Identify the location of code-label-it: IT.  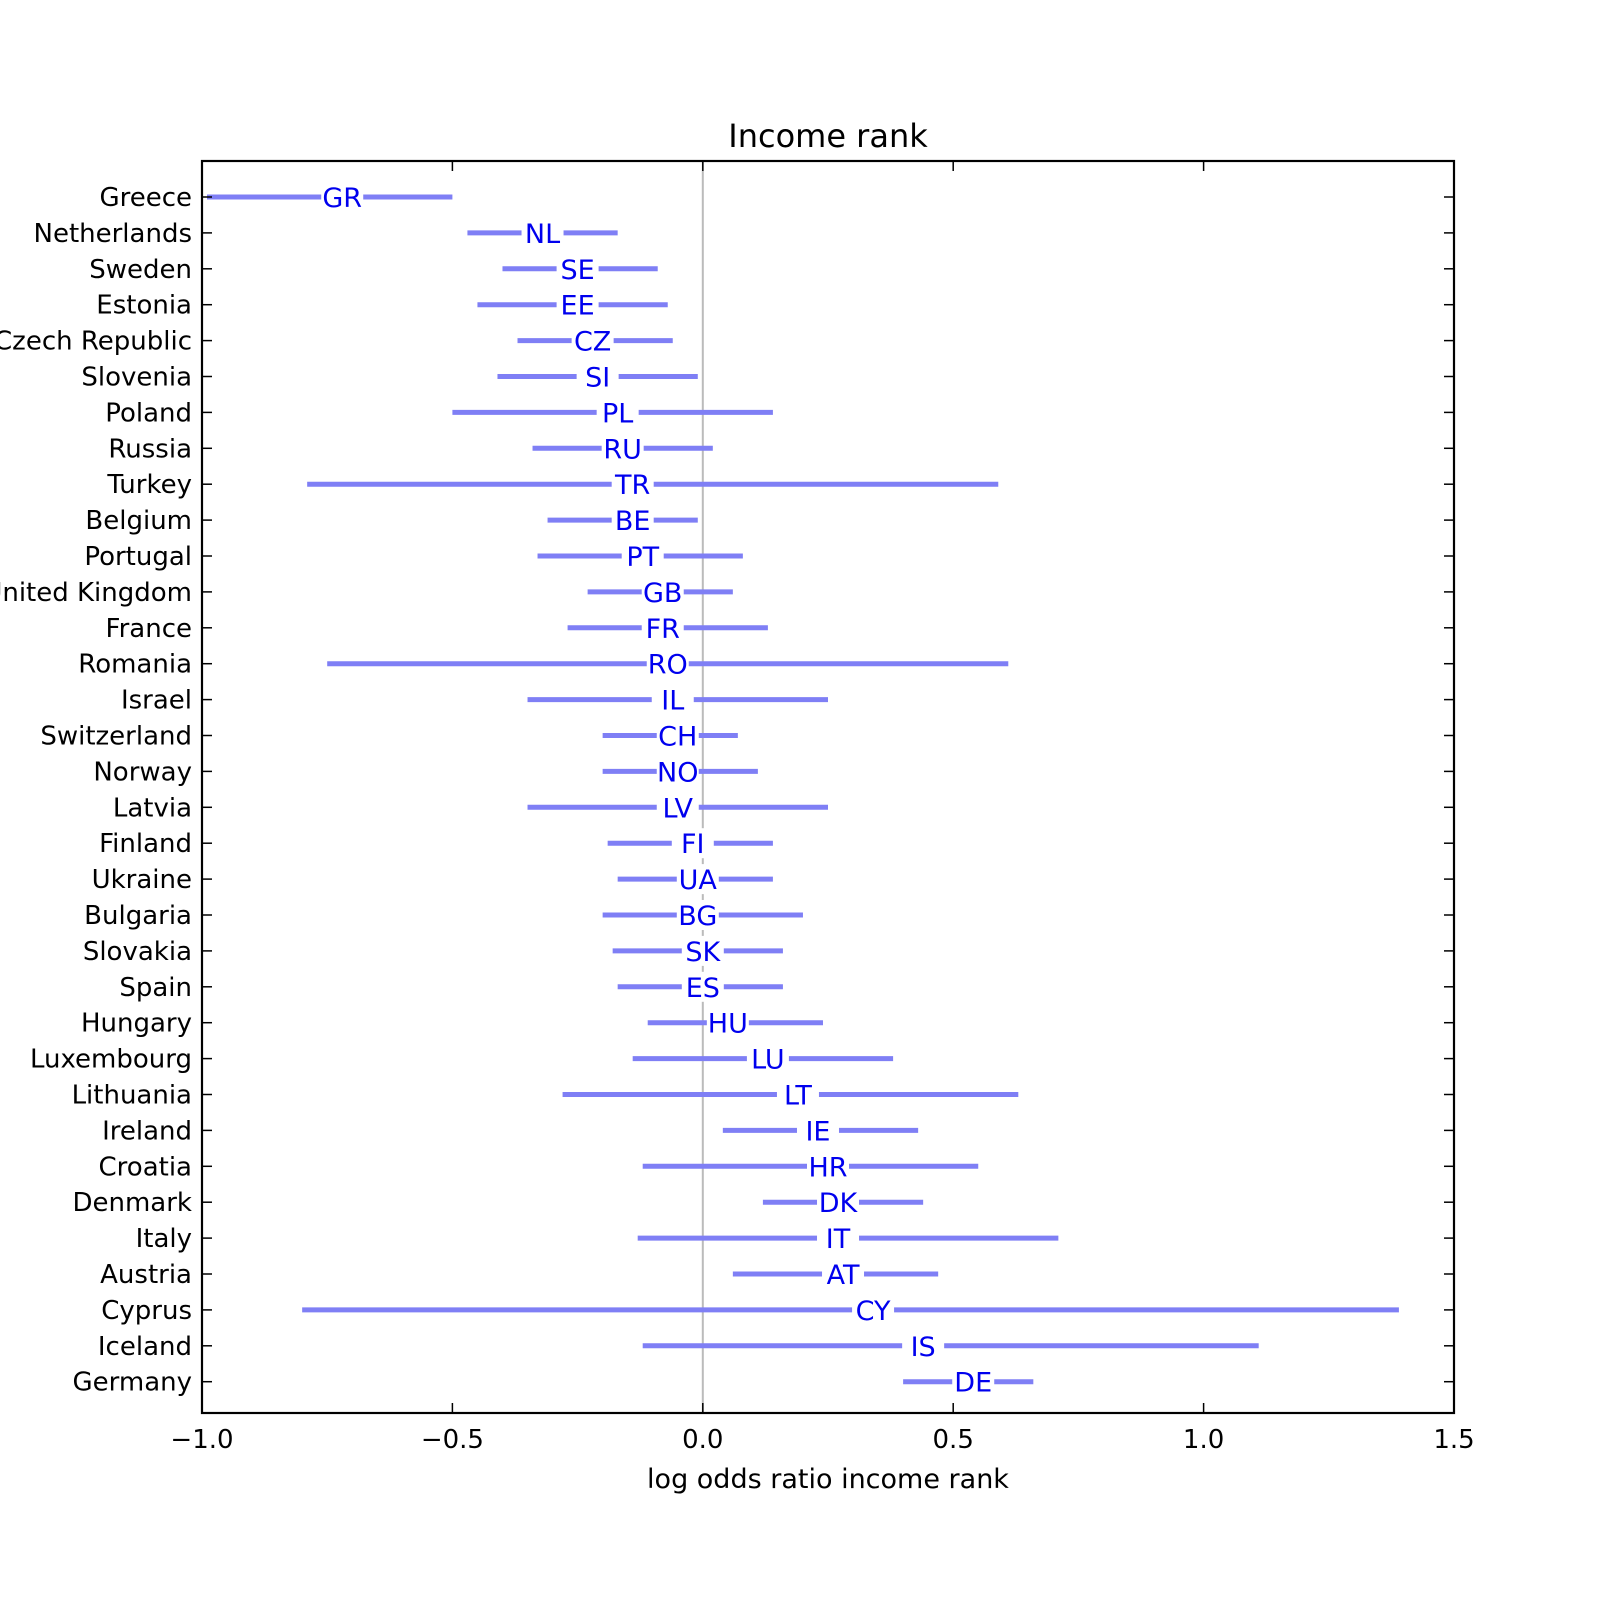
(838, 1239).